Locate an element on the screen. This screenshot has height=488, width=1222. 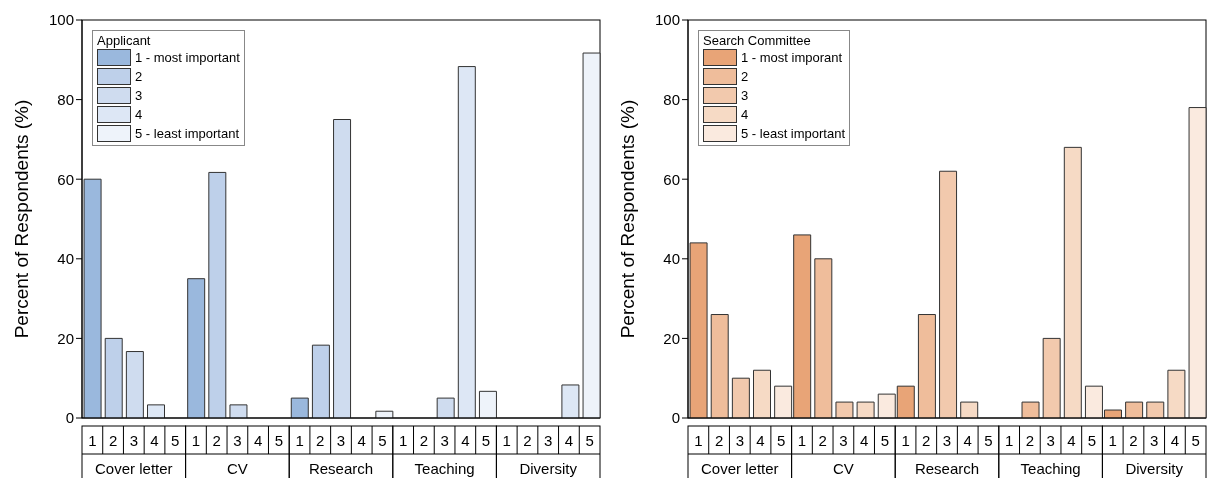
legend-title: Applicant is located at coordinates (124, 40).